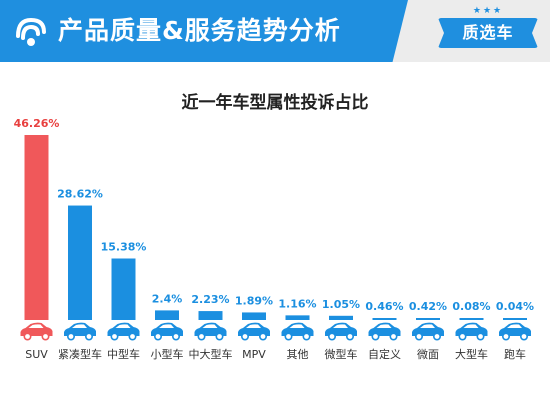 The image size is (550, 406). Describe the element at coordinates (199, 30) in the screenshot. I see `header-title: 产品质量&服务趋势分析` at that location.